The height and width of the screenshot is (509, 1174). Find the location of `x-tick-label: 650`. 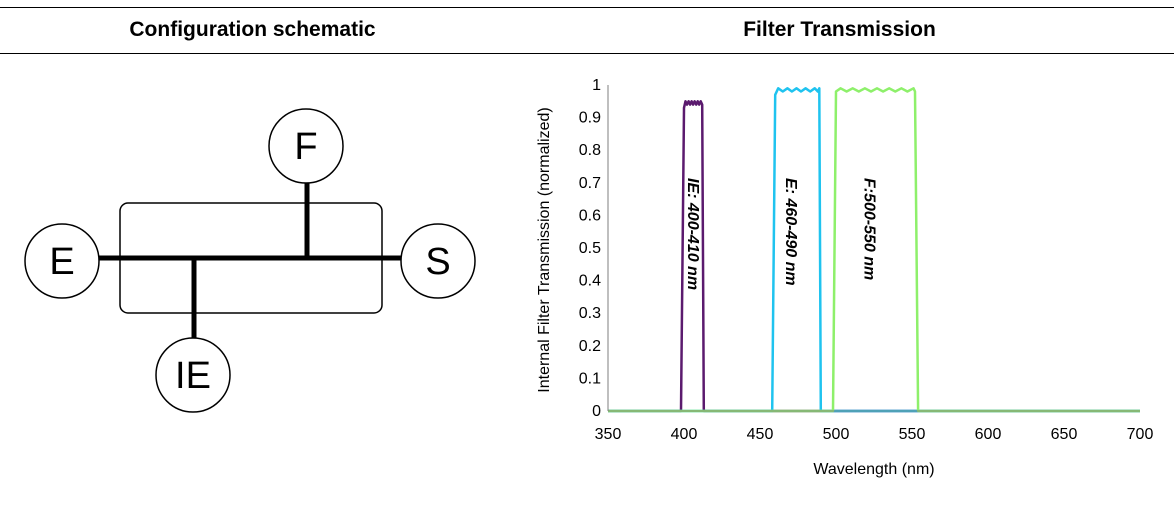

x-tick-label: 650 is located at coordinates (1064, 434).